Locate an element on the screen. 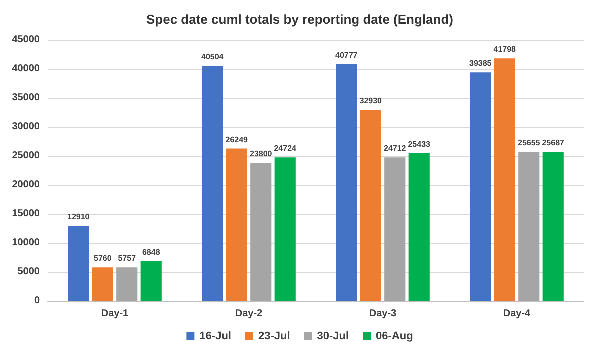  data-label: 40504 is located at coordinates (213, 57).